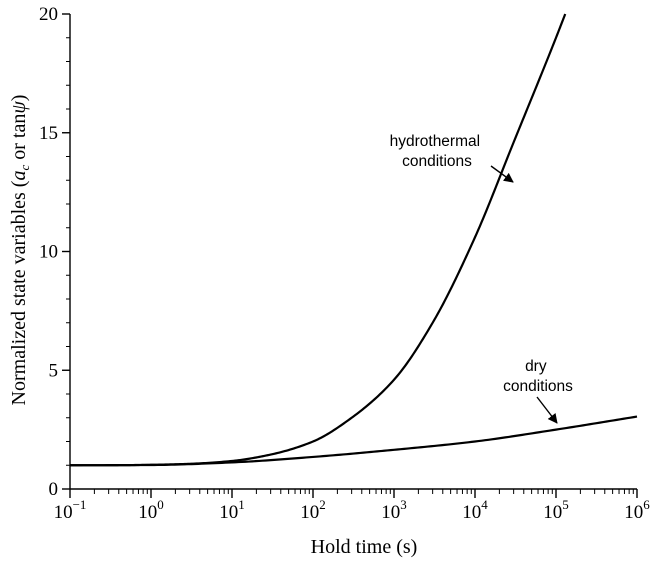 Image resolution: width=665 pixels, height=564 pixels. I want to click on y-axis-label-psi: ψ, so click(19, 107).